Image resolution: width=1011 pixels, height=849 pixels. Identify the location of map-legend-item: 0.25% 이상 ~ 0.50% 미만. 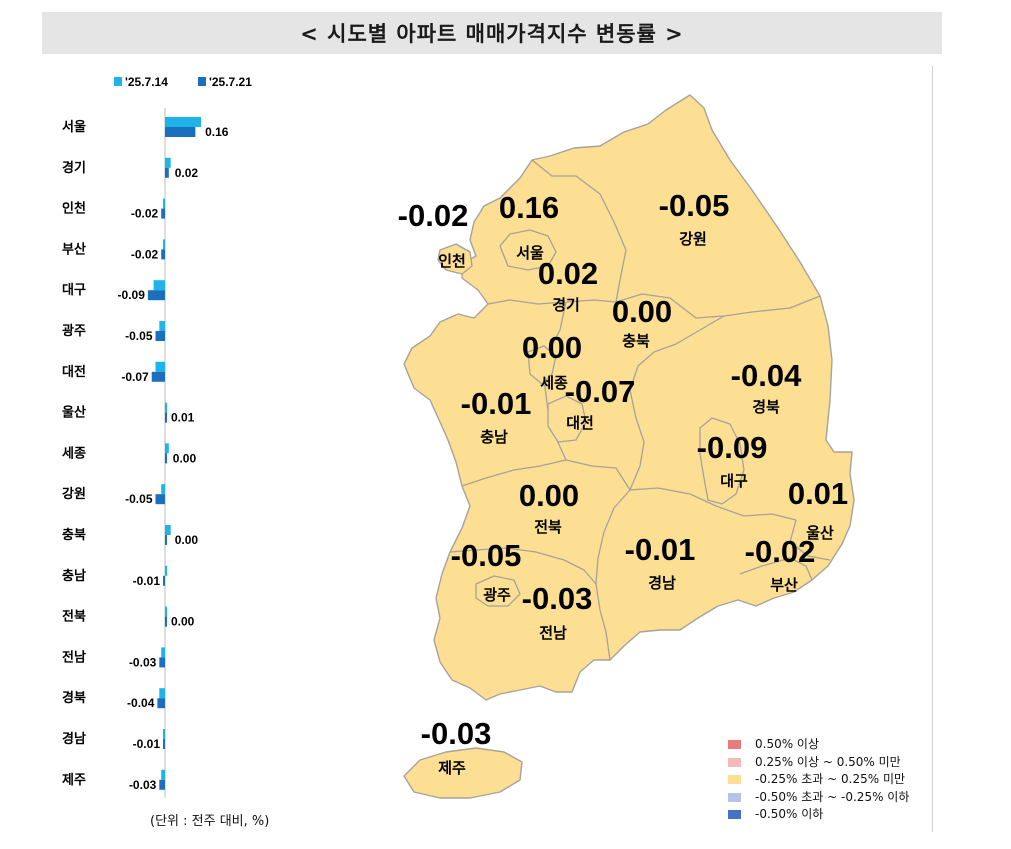
(818, 763).